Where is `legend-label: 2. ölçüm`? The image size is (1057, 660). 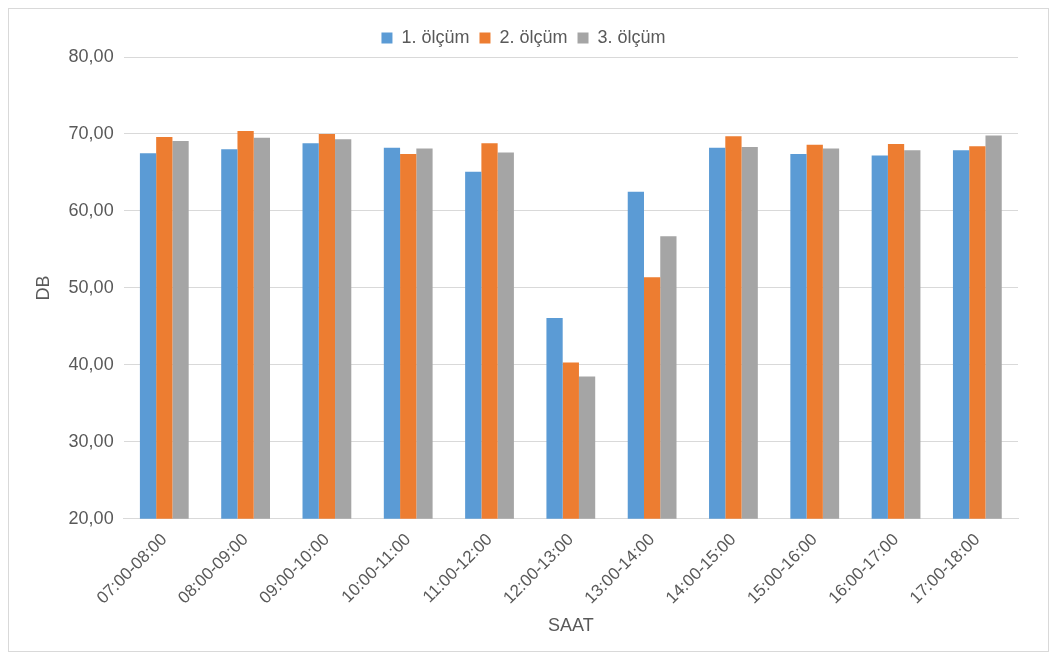 legend-label: 2. ölçüm is located at coordinates (533, 36).